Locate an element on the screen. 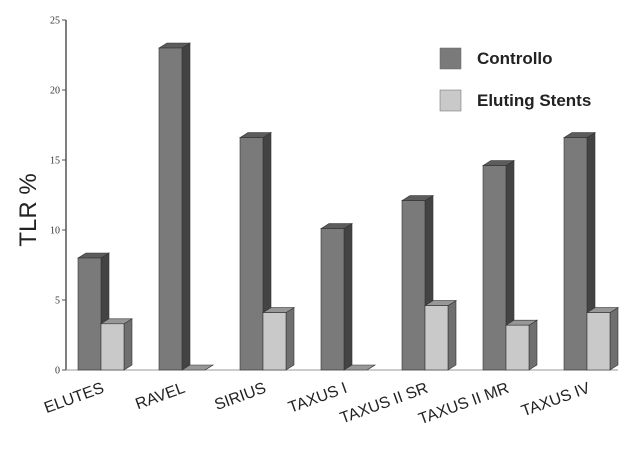  legend-label: Controllo is located at coordinates (515, 58).